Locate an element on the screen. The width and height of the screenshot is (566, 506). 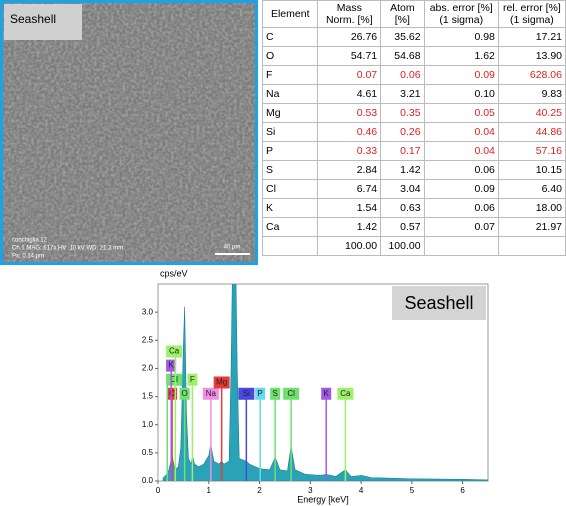
marker-label: P is located at coordinates (260, 393).